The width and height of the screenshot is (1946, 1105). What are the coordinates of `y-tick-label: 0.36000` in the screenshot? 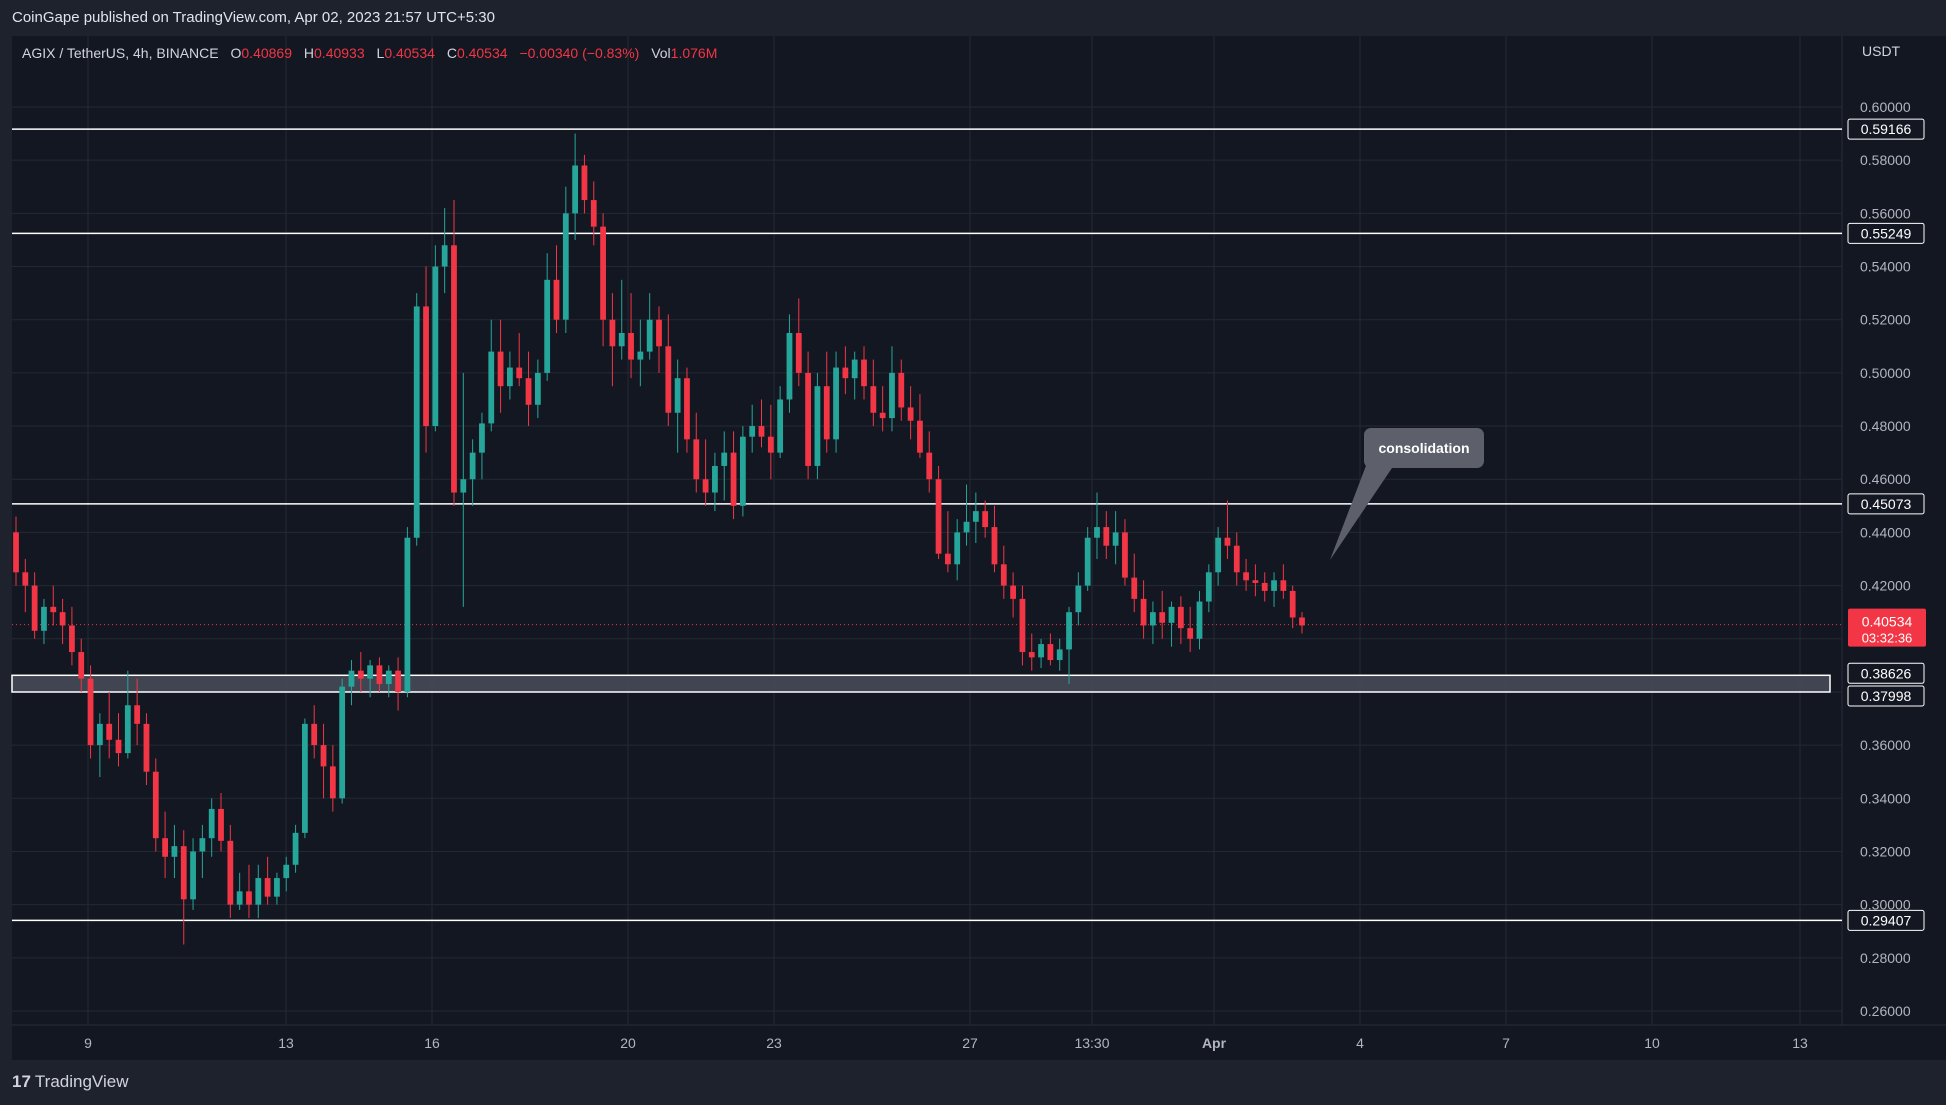 It's located at (1885, 745).